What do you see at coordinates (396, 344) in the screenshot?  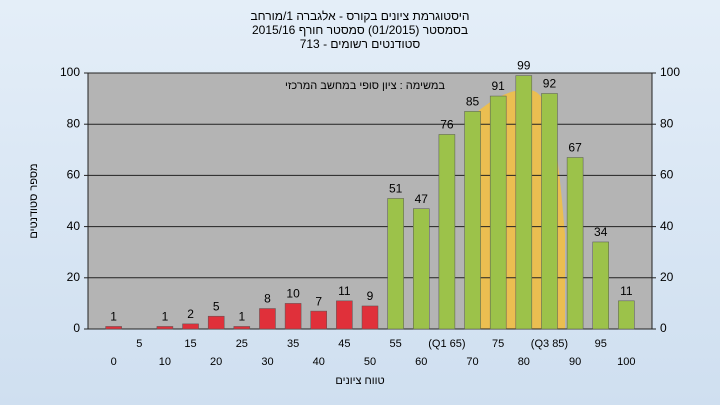 I see `x-tick-label: 55` at bounding box center [396, 344].